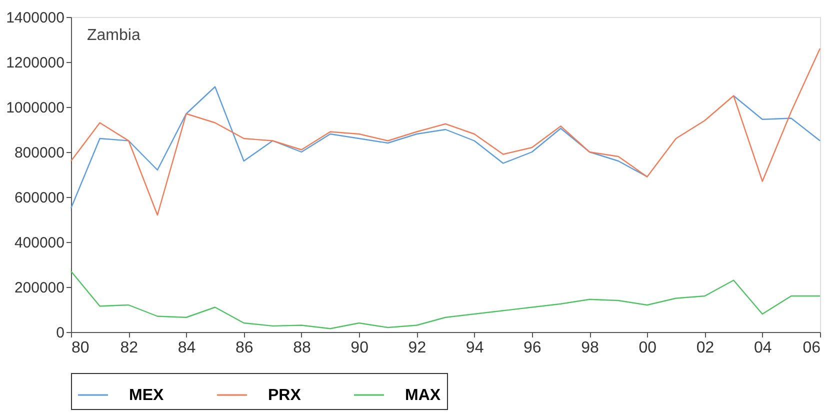 The height and width of the screenshot is (415, 836). What do you see at coordinates (39, 153) in the screenshot?
I see `y-tick-label: 800000` at bounding box center [39, 153].